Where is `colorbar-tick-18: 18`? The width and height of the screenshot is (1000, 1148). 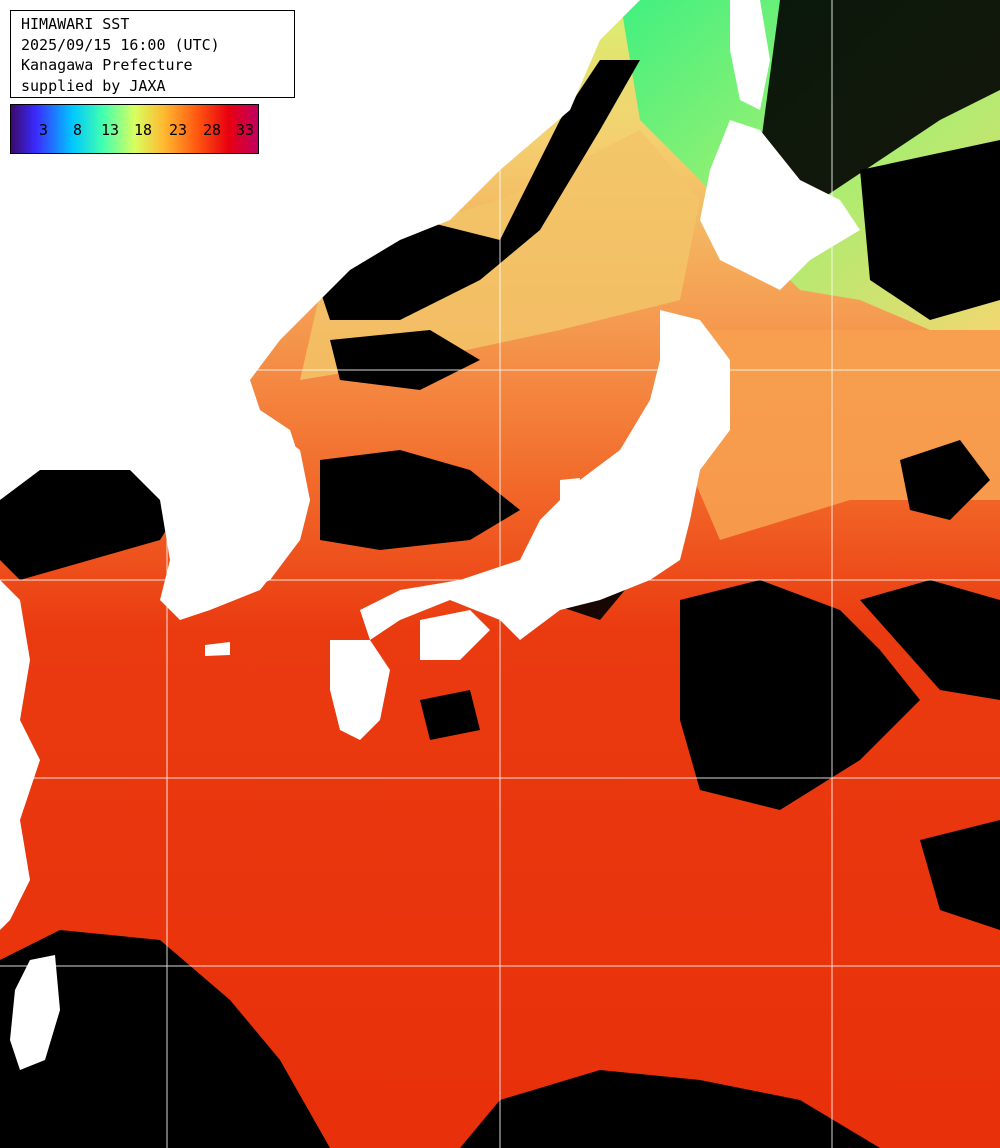 colorbar-tick-18: 18 is located at coordinates (143, 130).